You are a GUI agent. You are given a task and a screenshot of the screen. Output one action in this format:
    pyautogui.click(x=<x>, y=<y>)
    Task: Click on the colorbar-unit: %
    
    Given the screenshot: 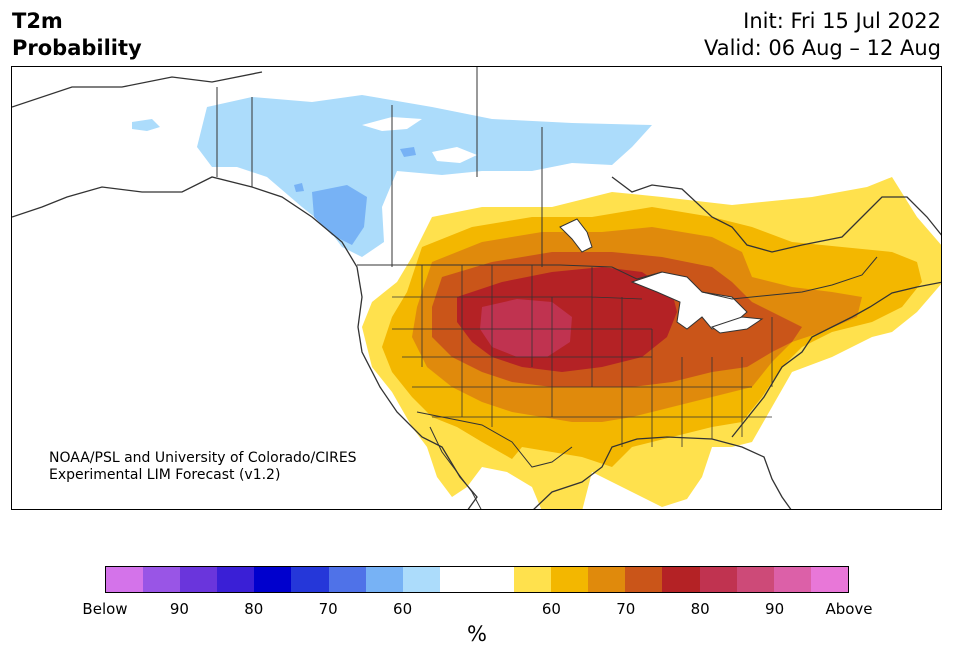 What is the action you would take?
    pyautogui.click(x=477, y=634)
    